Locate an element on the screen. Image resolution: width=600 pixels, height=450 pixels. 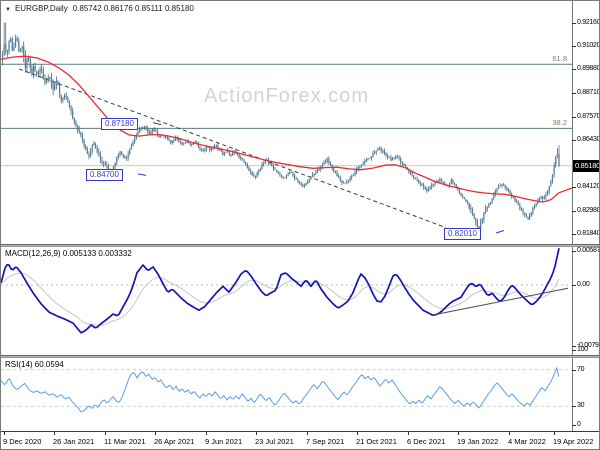
panel-separator-rsi is located at coordinates (300, 356).